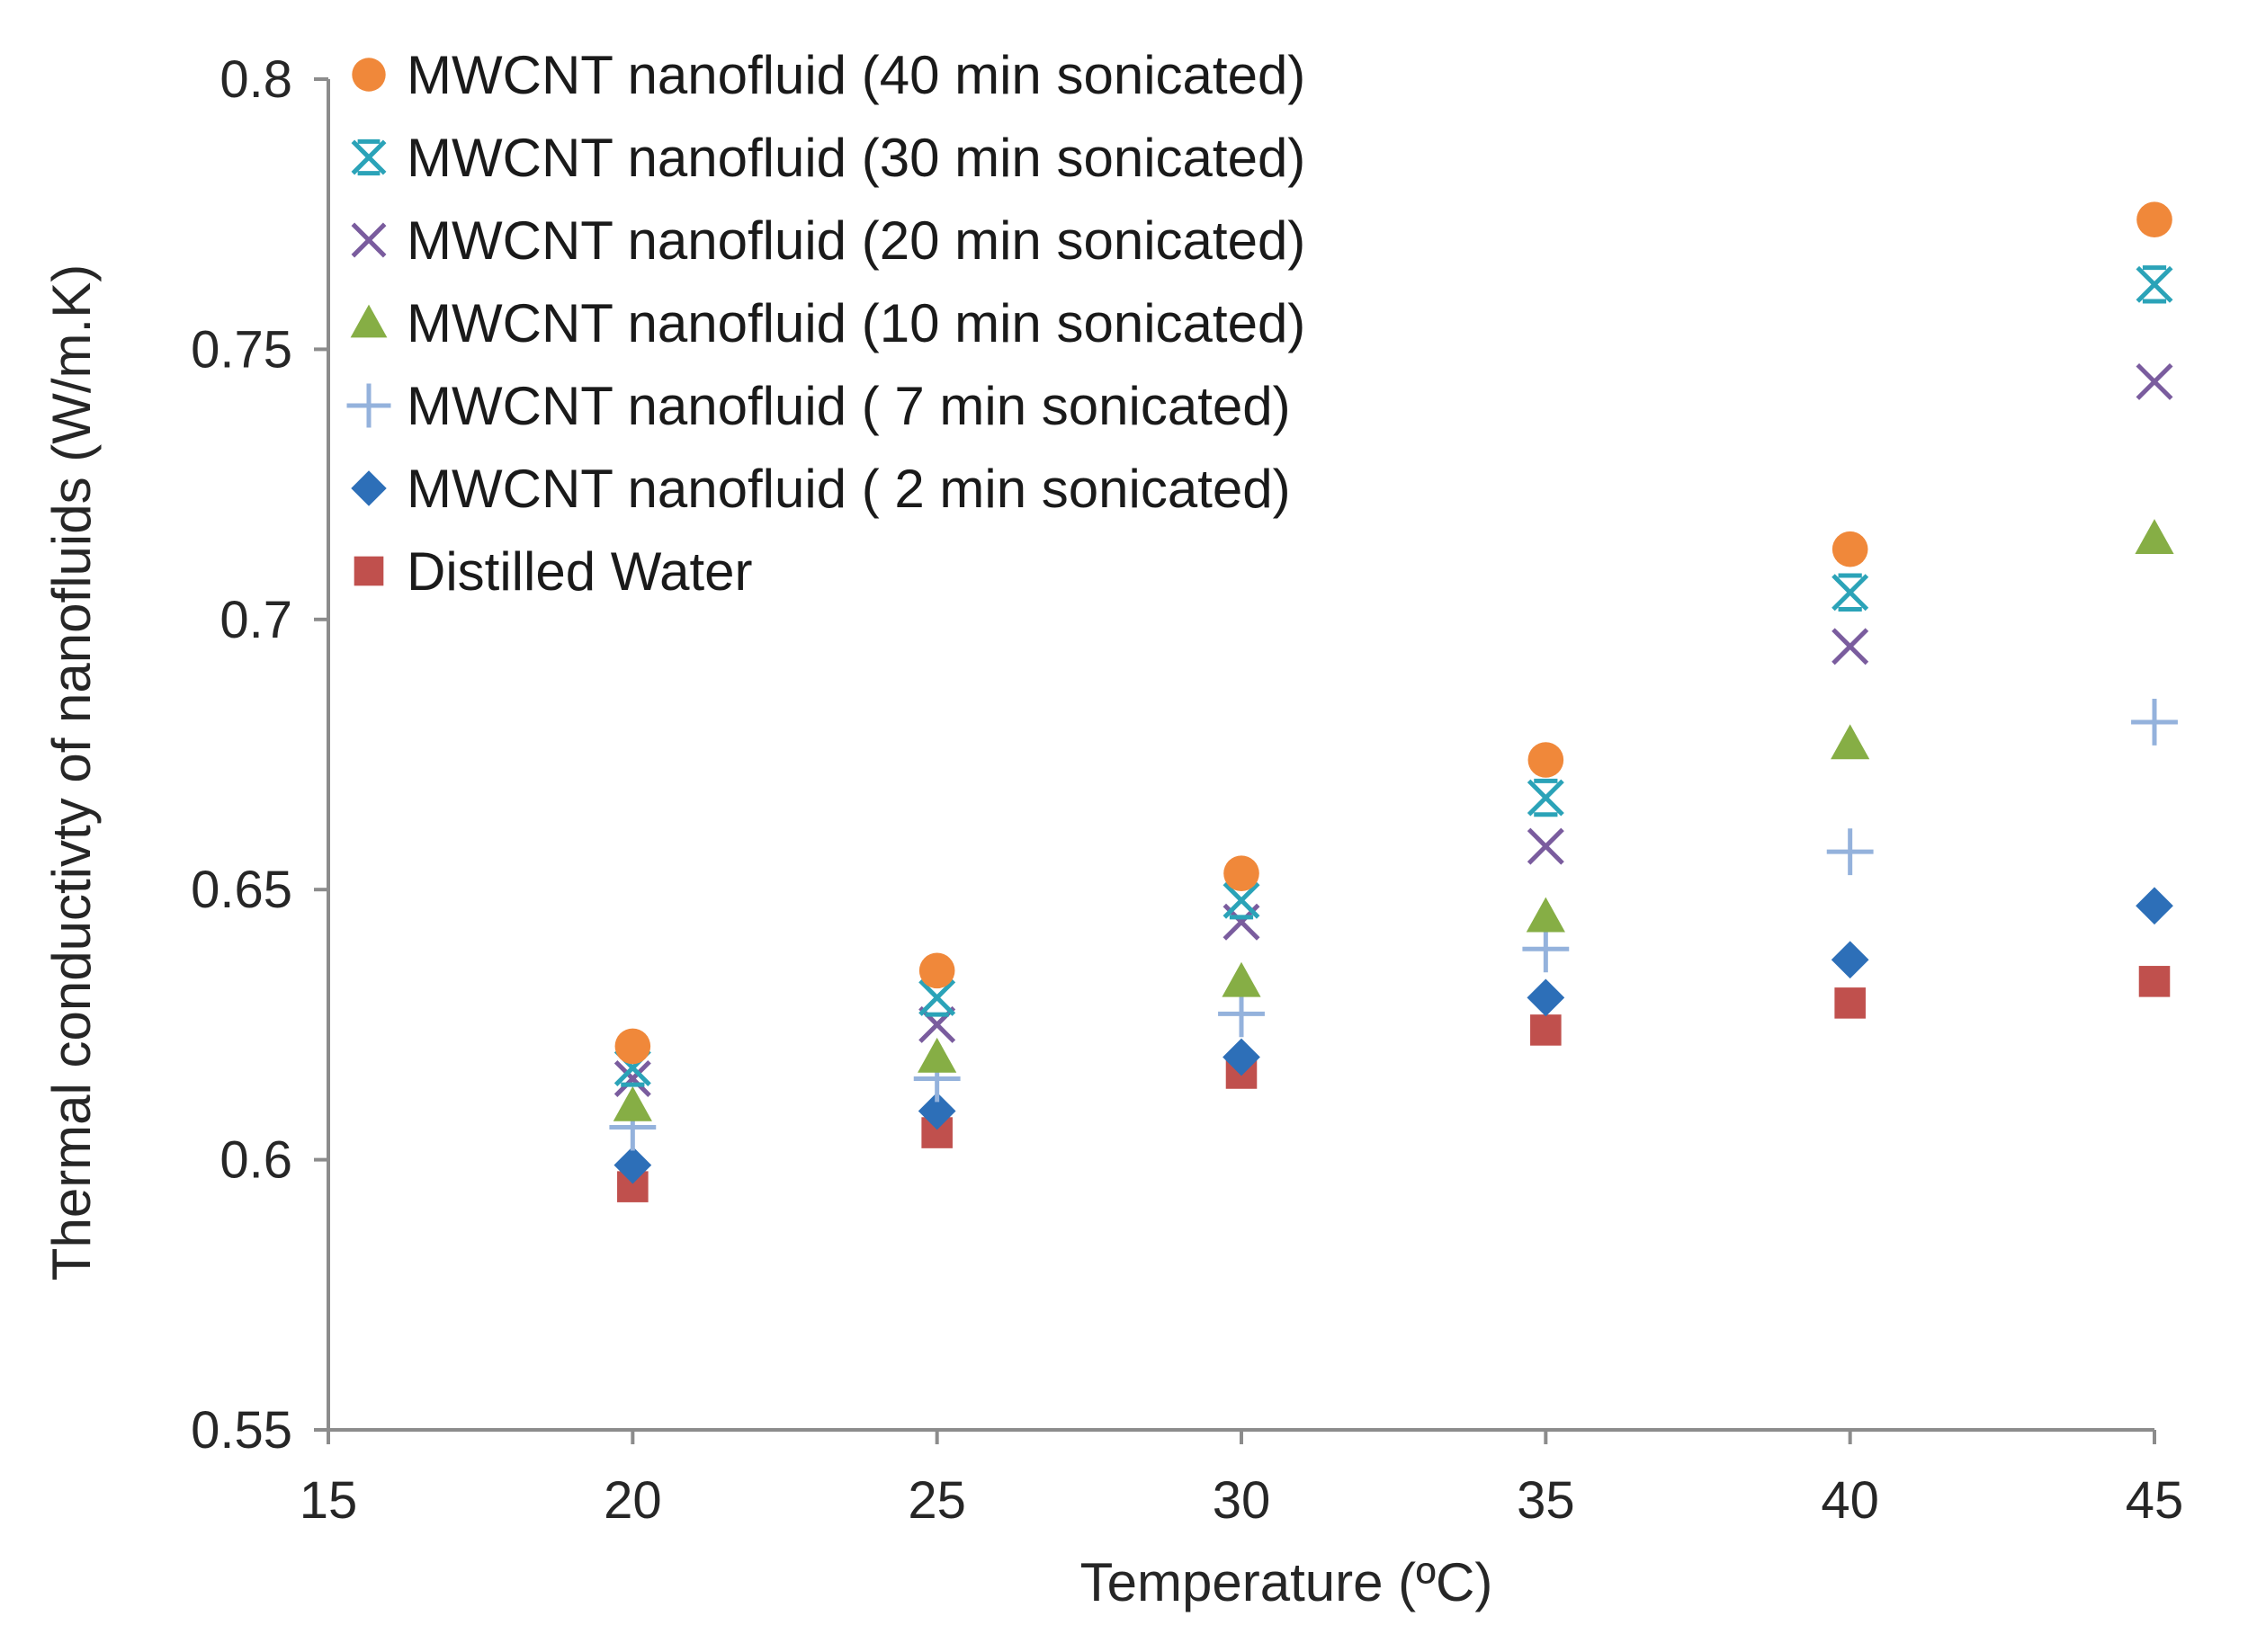 This screenshot has width=2248, height=1652. What do you see at coordinates (849, 406) in the screenshot?
I see `legend-label: MWCNT nanofluid ( 7 min sonicated)` at bounding box center [849, 406].